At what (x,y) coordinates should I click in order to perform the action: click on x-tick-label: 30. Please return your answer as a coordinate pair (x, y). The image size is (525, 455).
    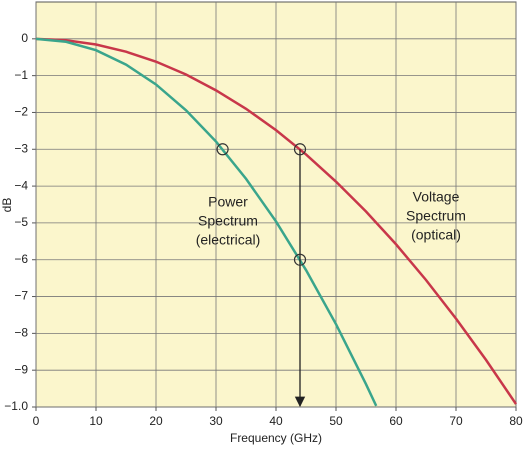
    Looking at the image, I should click on (216, 421).